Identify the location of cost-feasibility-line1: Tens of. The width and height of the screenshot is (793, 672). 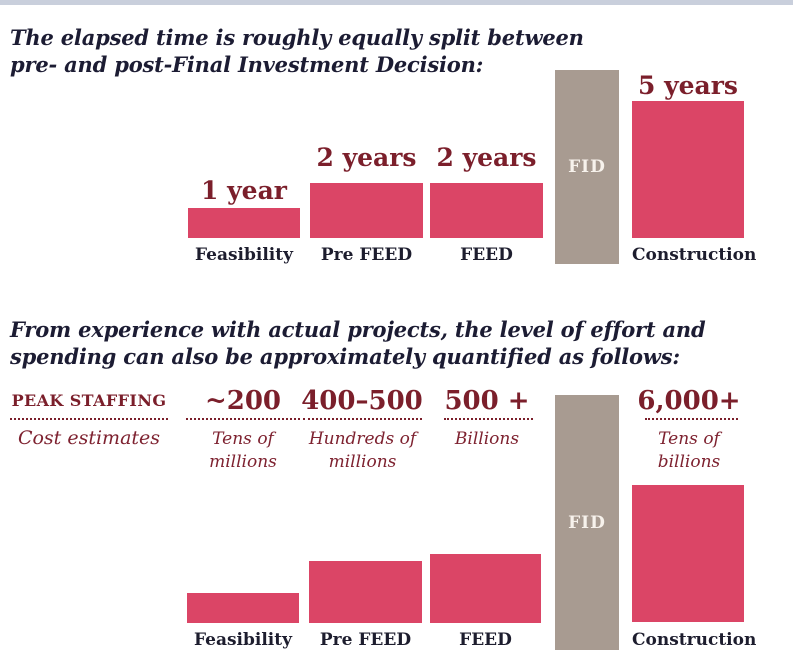
(243, 439).